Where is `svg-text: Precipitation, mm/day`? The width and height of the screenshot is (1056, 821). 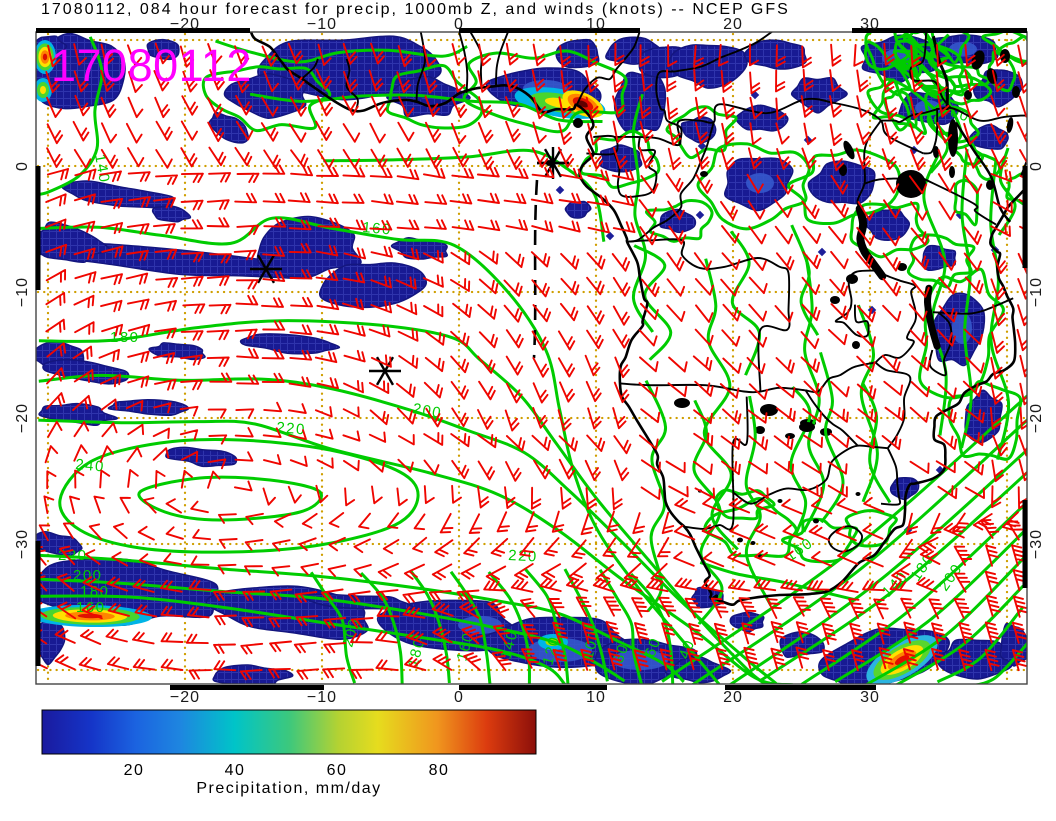
svg-text: Precipitation, mm/day is located at coordinates (288, 788).